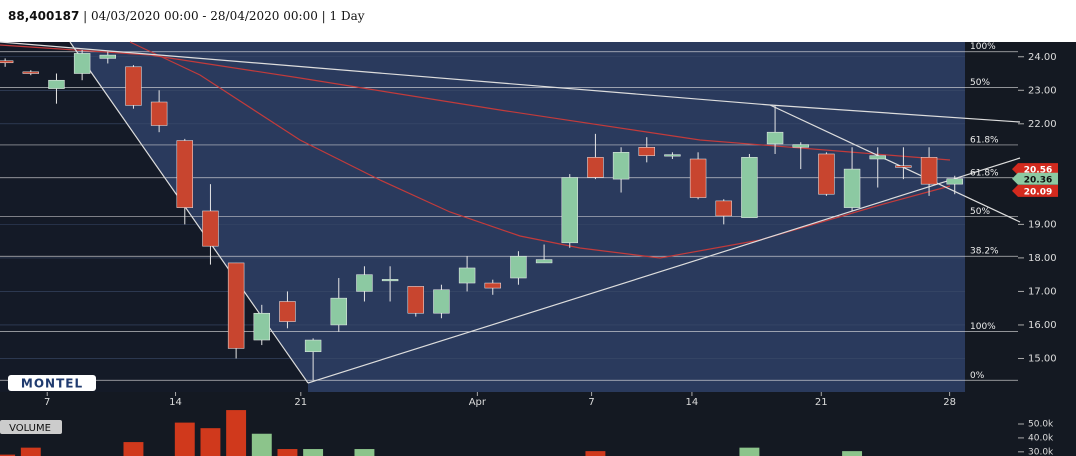 The image size is (1076, 456). Describe the element at coordinates (1042, 358) in the screenshot. I see `y-tick-label: 15.00` at that location.